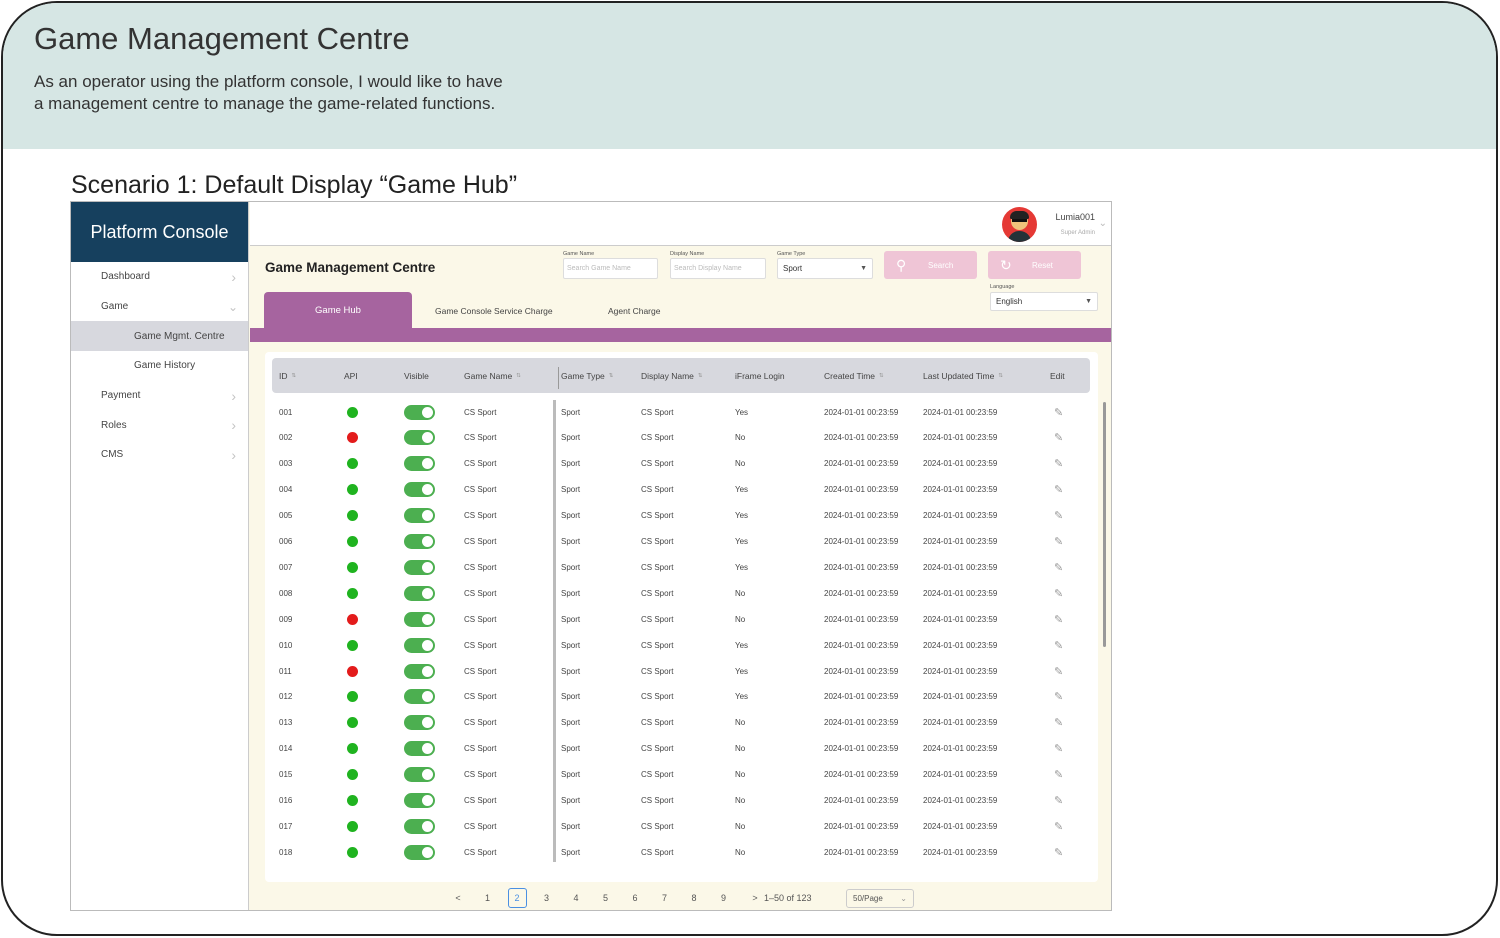 The width and height of the screenshot is (1500, 938). Describe the element at coordinates (1075, 217) in the screenshot. I see `user-name: Lumia001` at that location.